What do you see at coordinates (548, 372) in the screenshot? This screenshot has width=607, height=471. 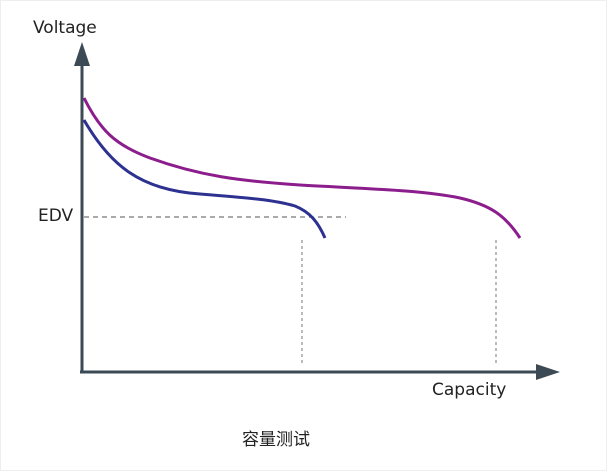 I see `x-axis-arrow` at bounding box center [548, 372].